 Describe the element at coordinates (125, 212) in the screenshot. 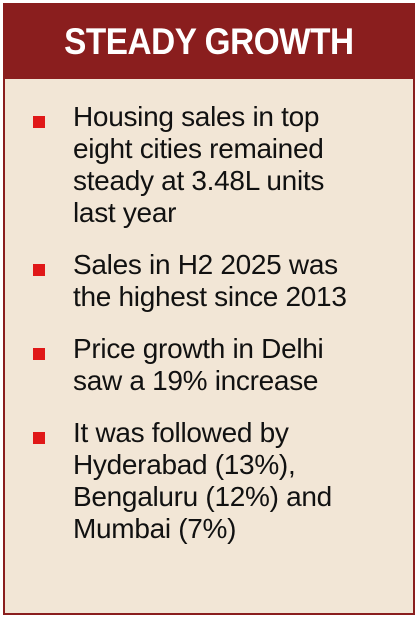

I see `bullet-line: last year` at that location.